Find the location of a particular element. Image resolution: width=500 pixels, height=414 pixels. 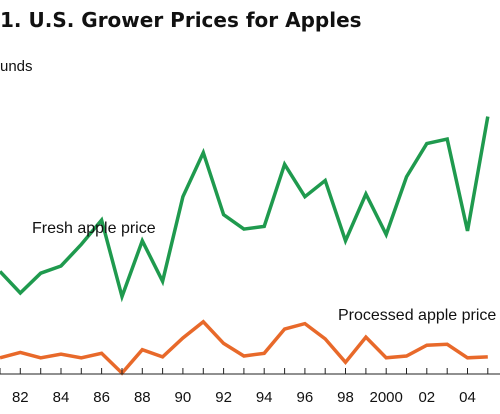

x-tick-label: 82 is located at coordinates (20, 397).